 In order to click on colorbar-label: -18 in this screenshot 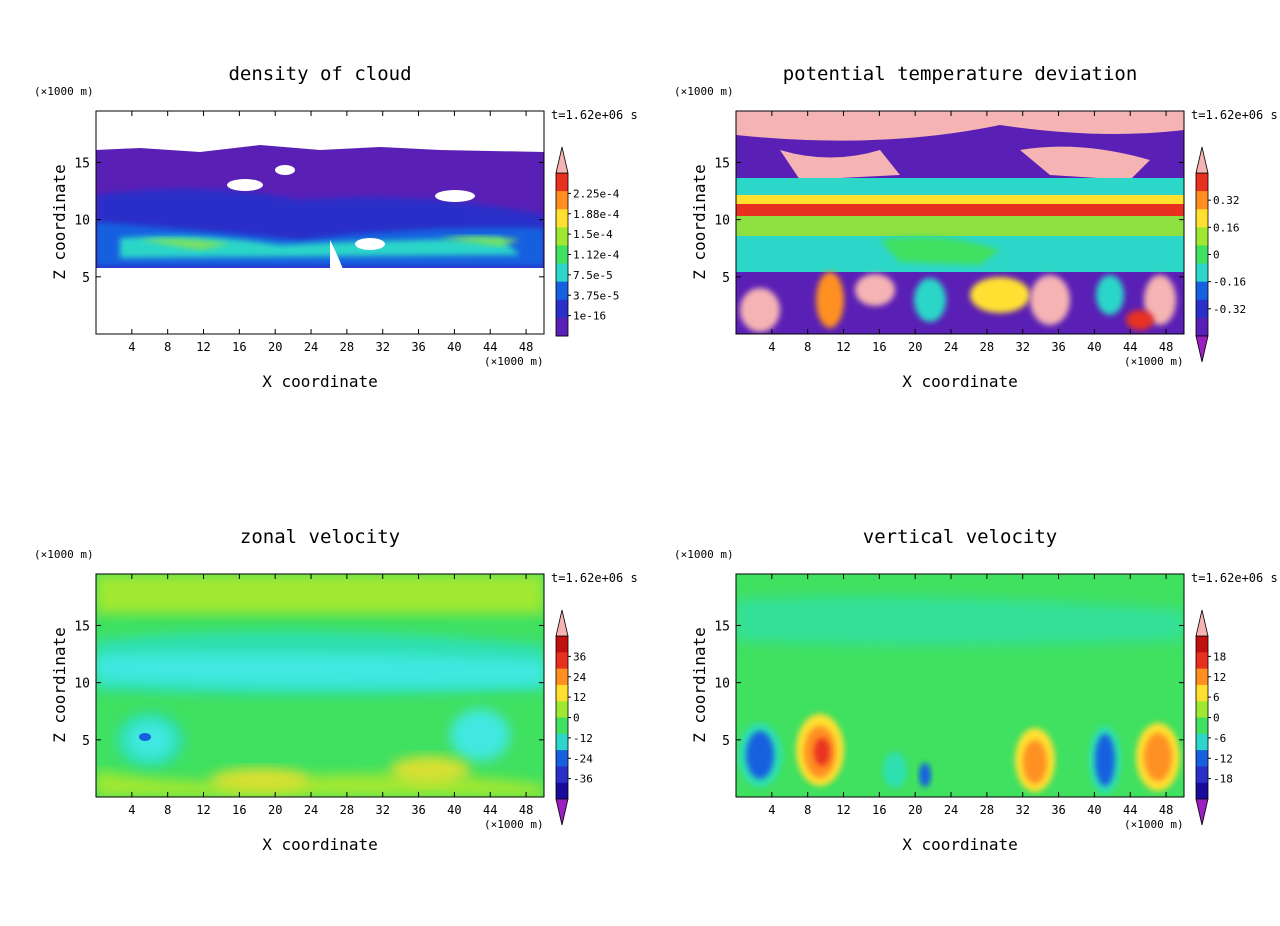, I will do `click(1223, 779)`.